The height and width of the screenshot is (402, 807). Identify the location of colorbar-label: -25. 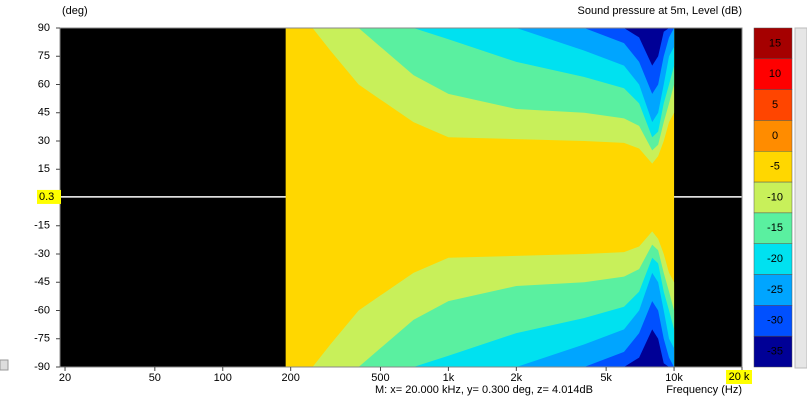
(775, 290).